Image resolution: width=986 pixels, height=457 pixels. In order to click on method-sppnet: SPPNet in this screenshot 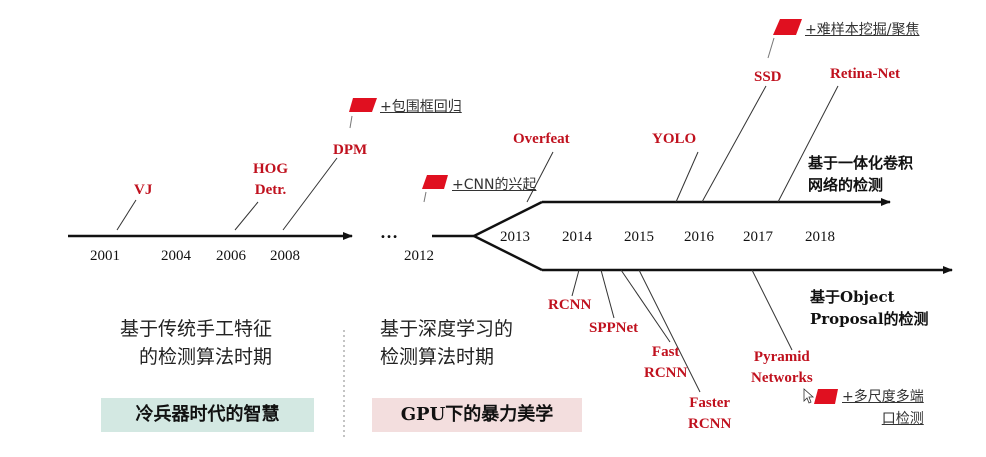, I will do `click(614, 328)`.